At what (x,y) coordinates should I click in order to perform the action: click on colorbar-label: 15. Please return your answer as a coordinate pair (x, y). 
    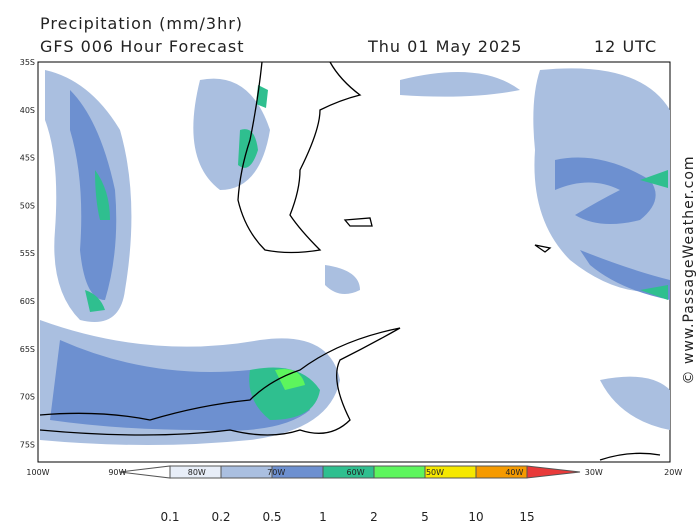
    Looking at the image, I should click on (526, 517).